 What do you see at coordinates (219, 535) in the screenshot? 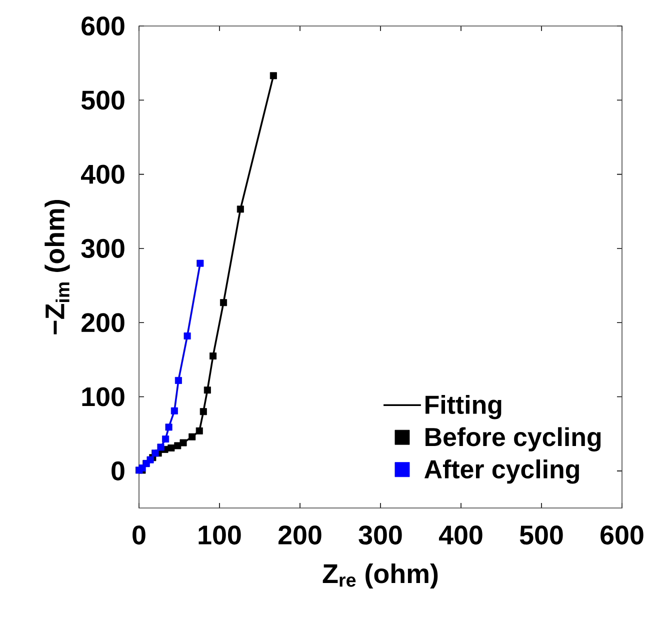
I see `x-tick-label: 100` at bounding box center [219, 535].